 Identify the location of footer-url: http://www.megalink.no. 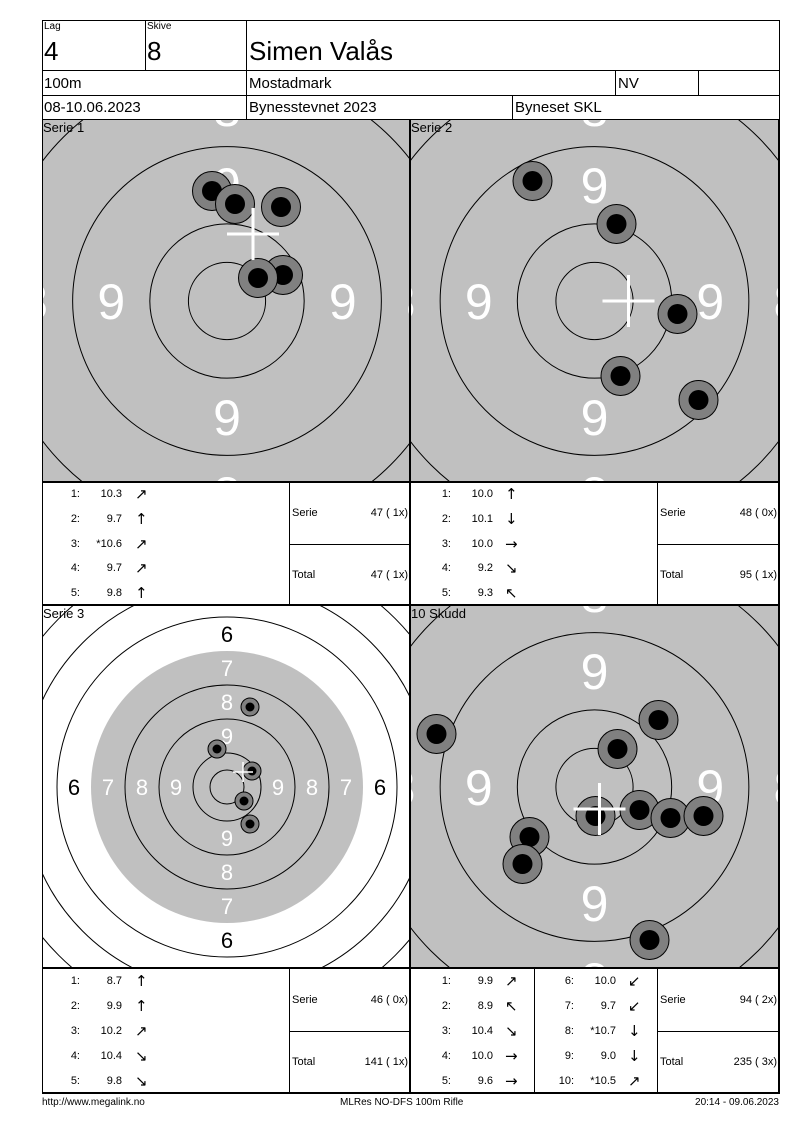
(93, 1102).